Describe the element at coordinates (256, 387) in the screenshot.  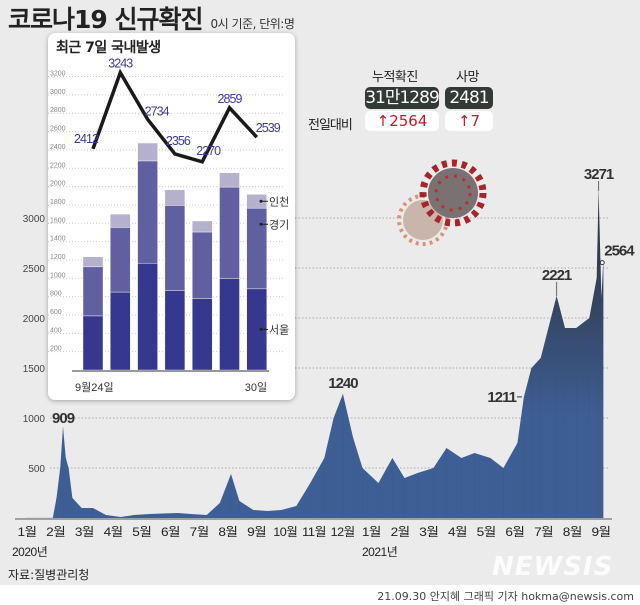
I see `inset-x-label: 30일` at that location.